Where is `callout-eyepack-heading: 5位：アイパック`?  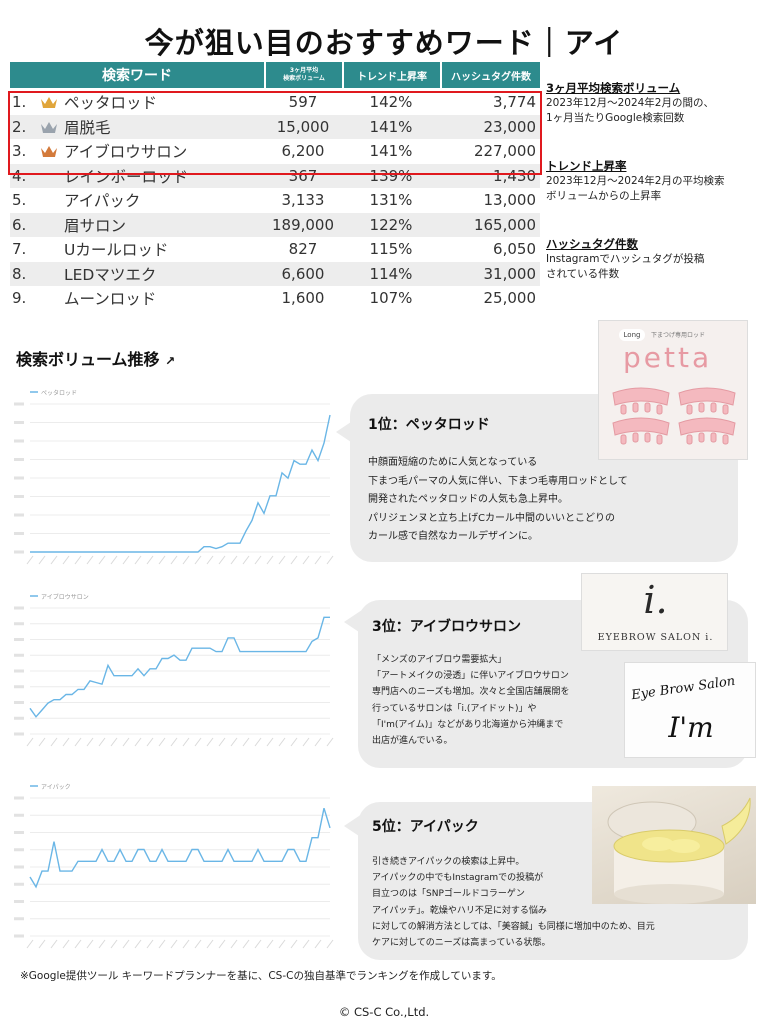
callout-eyepack-heading: 5位：アイパック is located at coordinates (425, 827).